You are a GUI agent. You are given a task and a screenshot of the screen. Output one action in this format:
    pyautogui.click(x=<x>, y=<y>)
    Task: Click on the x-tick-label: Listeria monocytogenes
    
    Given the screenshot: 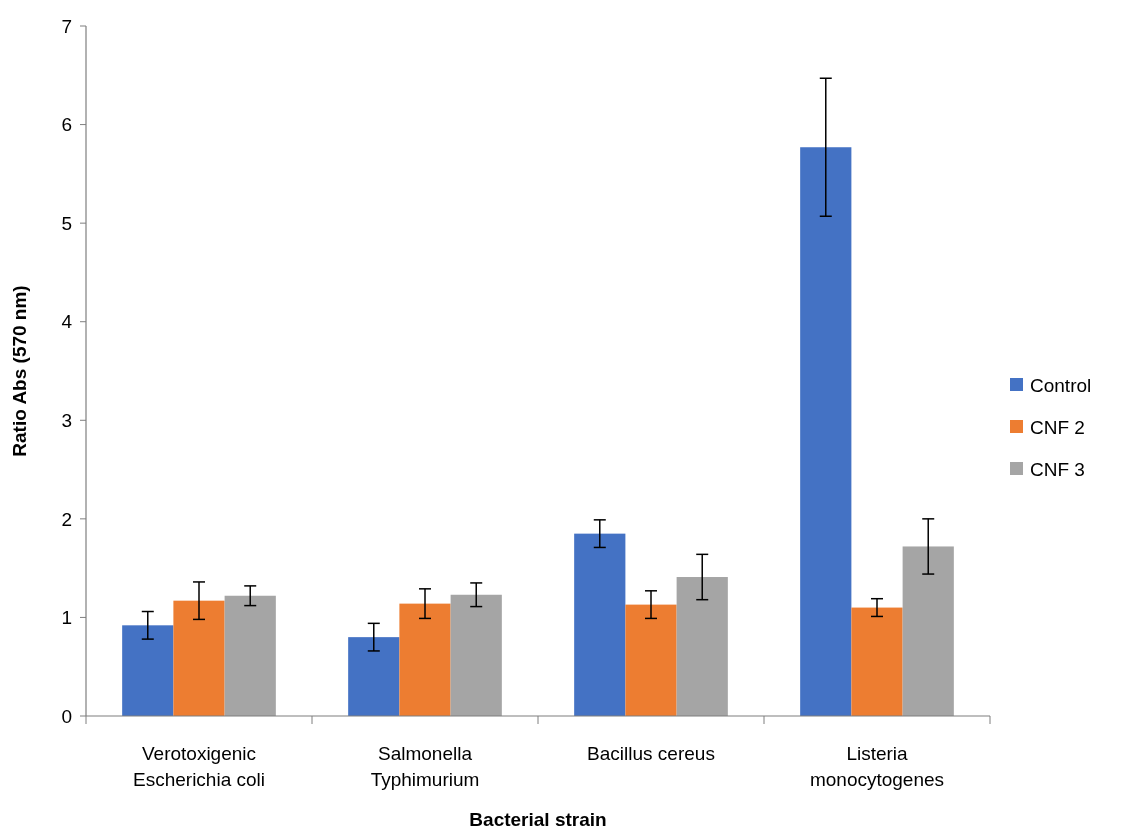 What is the action you would take?
    pyautogui.click(x=877, y=766)
    